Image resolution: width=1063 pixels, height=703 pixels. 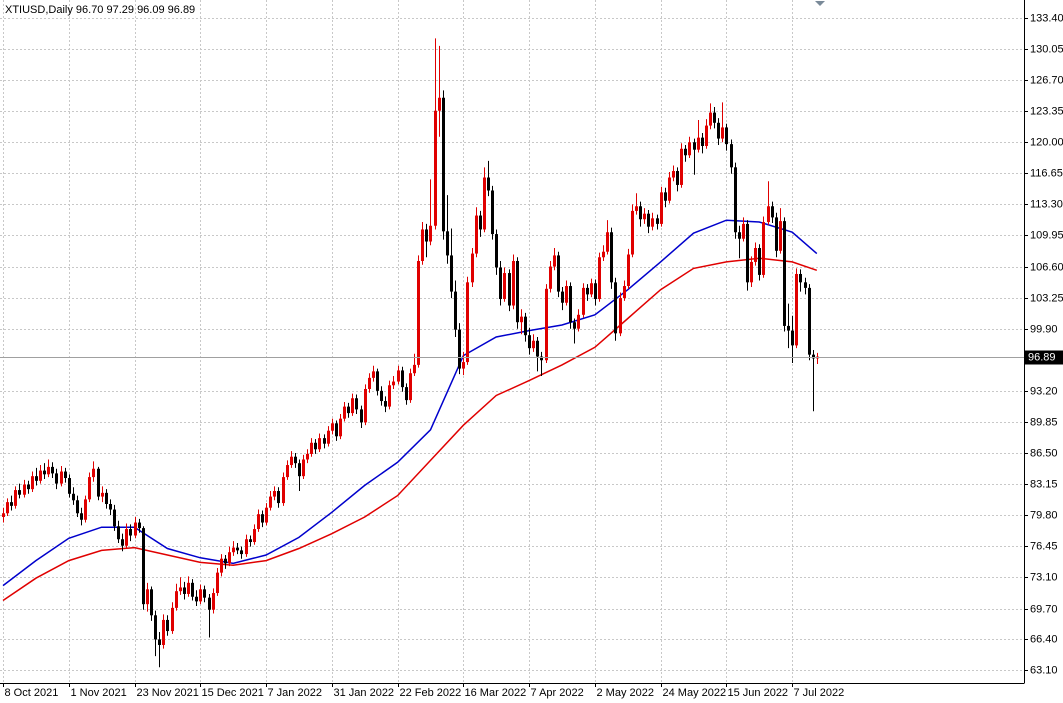 What do you see at coordinates (1046, 173) in the screenshot?
I see `y-tick-label: 116.65` at bounding box center [1046, 173].